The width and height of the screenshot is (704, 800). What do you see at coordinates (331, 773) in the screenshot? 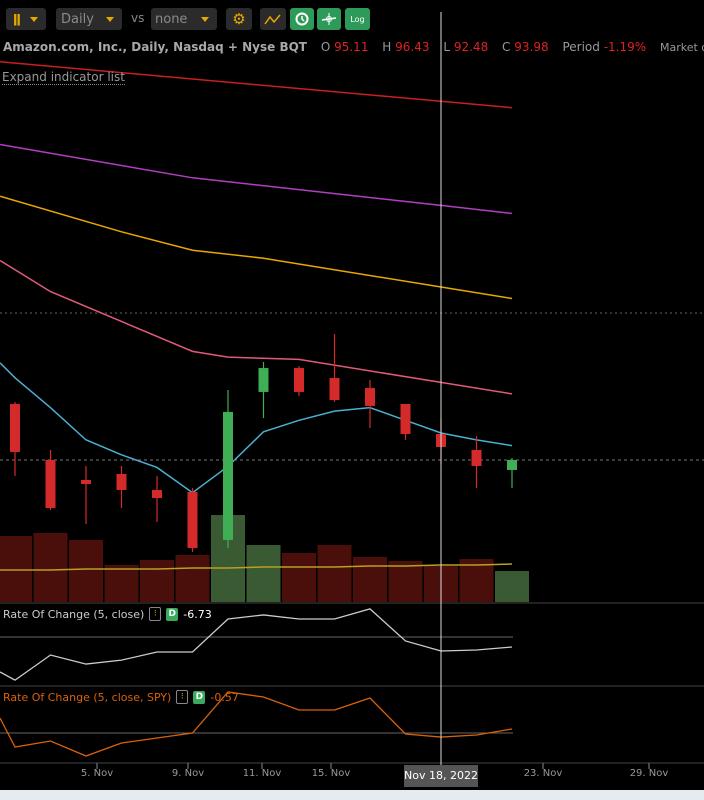
I see `x-tick-label: 15. Nov` at bounding box center [331, 773].